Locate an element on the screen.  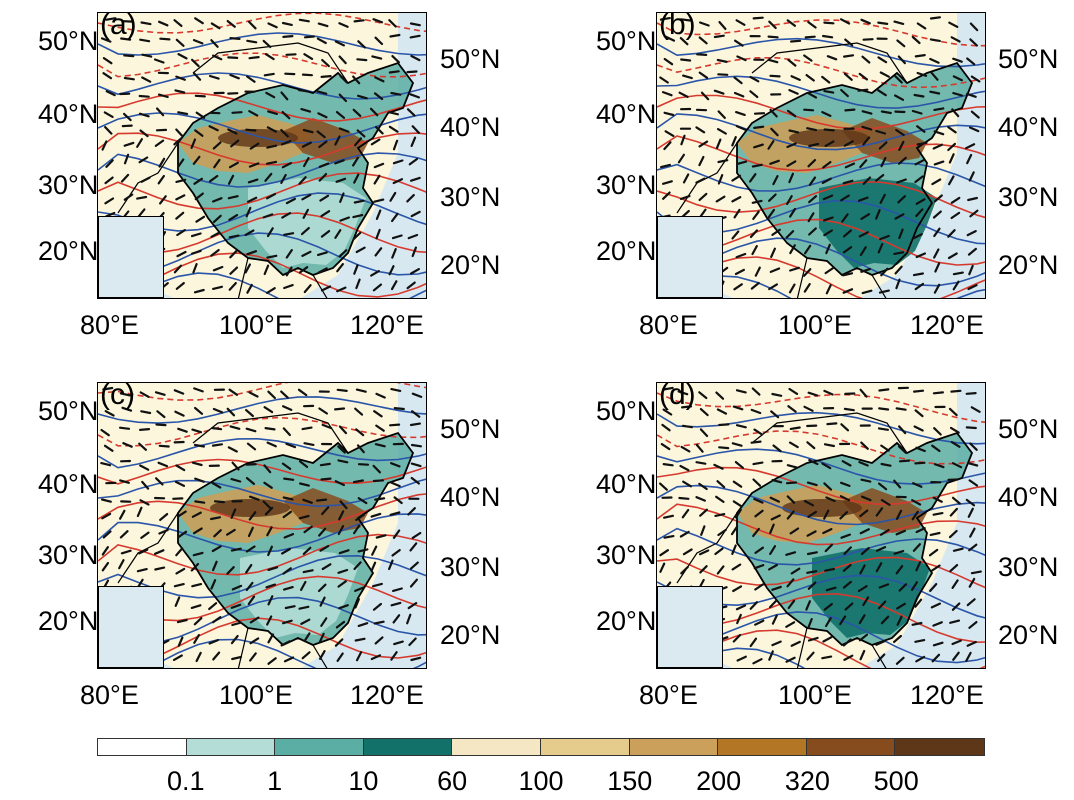
lon-label: 80°E is located at coordinates (668, 325).